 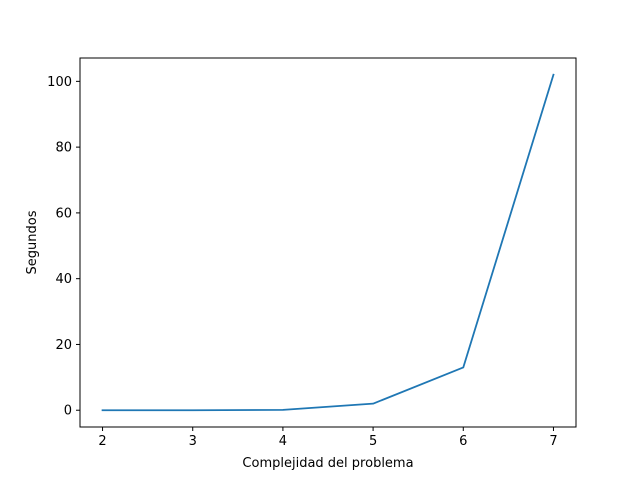 I want to click on y-axis-label: Segundos, so click(x=32, y=242).